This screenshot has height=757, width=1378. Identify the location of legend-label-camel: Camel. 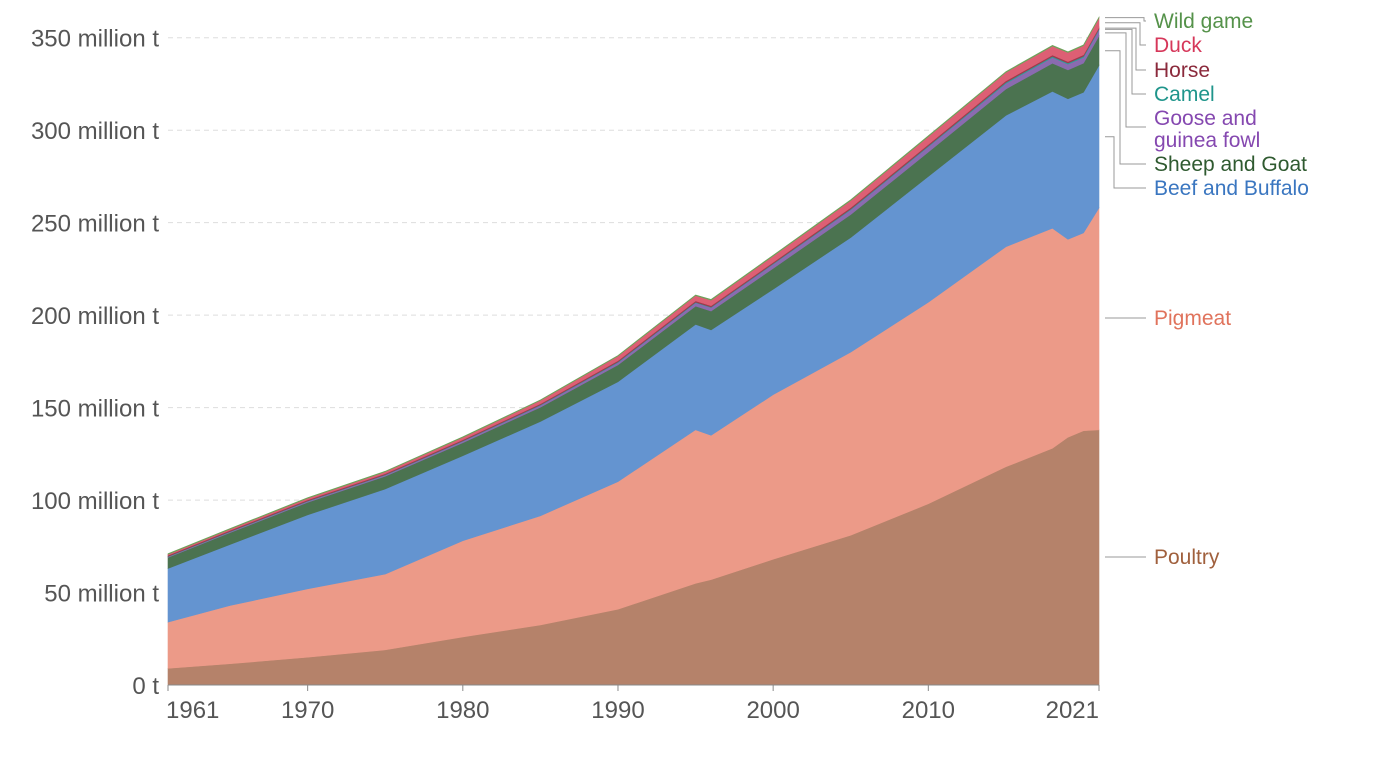
(1184, 94).